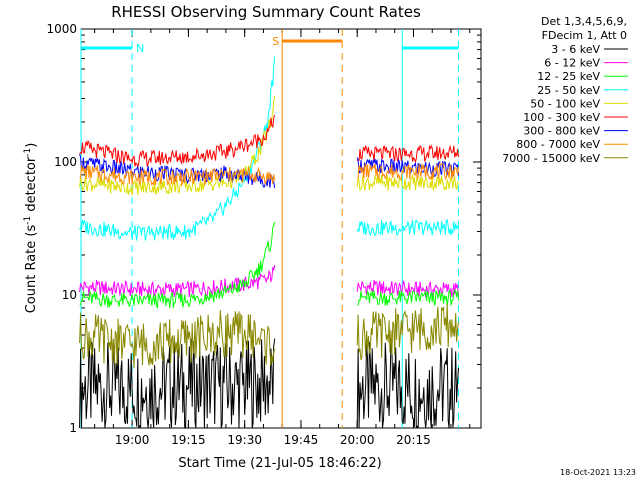 This screenshot has height=480, width=640. What do you see at coordinates (61, 228) in the screenshot?
I see `y-tick-labels: 1 10 100 1000` at bounding box center [61, 228].